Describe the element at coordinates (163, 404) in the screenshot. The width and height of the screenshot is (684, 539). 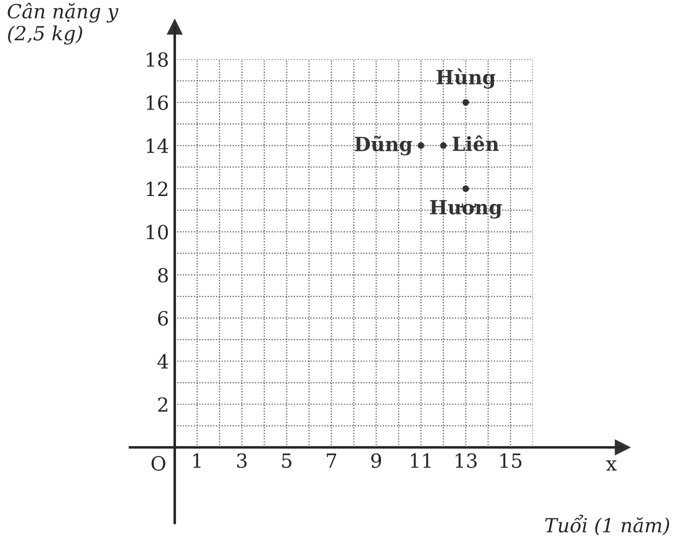
I see `y-tick-label: 2` at that location.